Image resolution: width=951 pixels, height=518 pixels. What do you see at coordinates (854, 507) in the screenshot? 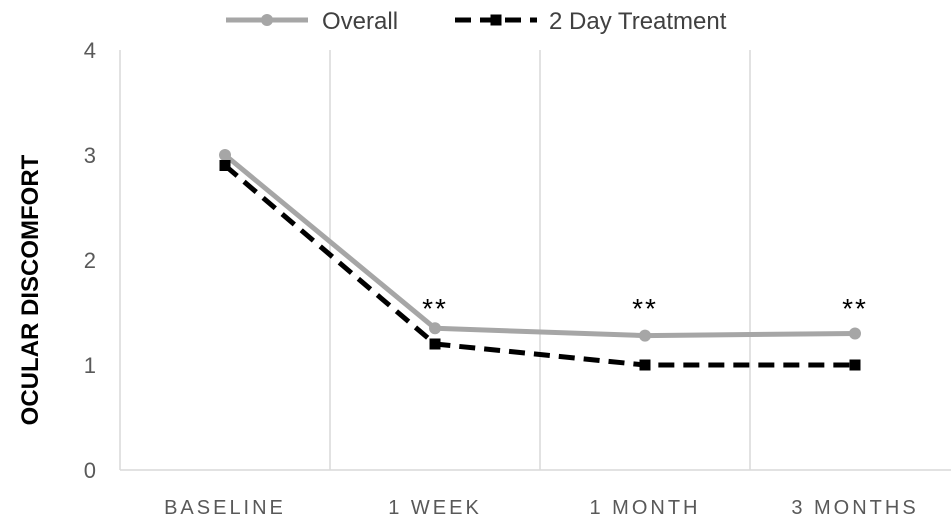
I see `x-category-label: 3 MONTHS` at bounding box center [854, 507].